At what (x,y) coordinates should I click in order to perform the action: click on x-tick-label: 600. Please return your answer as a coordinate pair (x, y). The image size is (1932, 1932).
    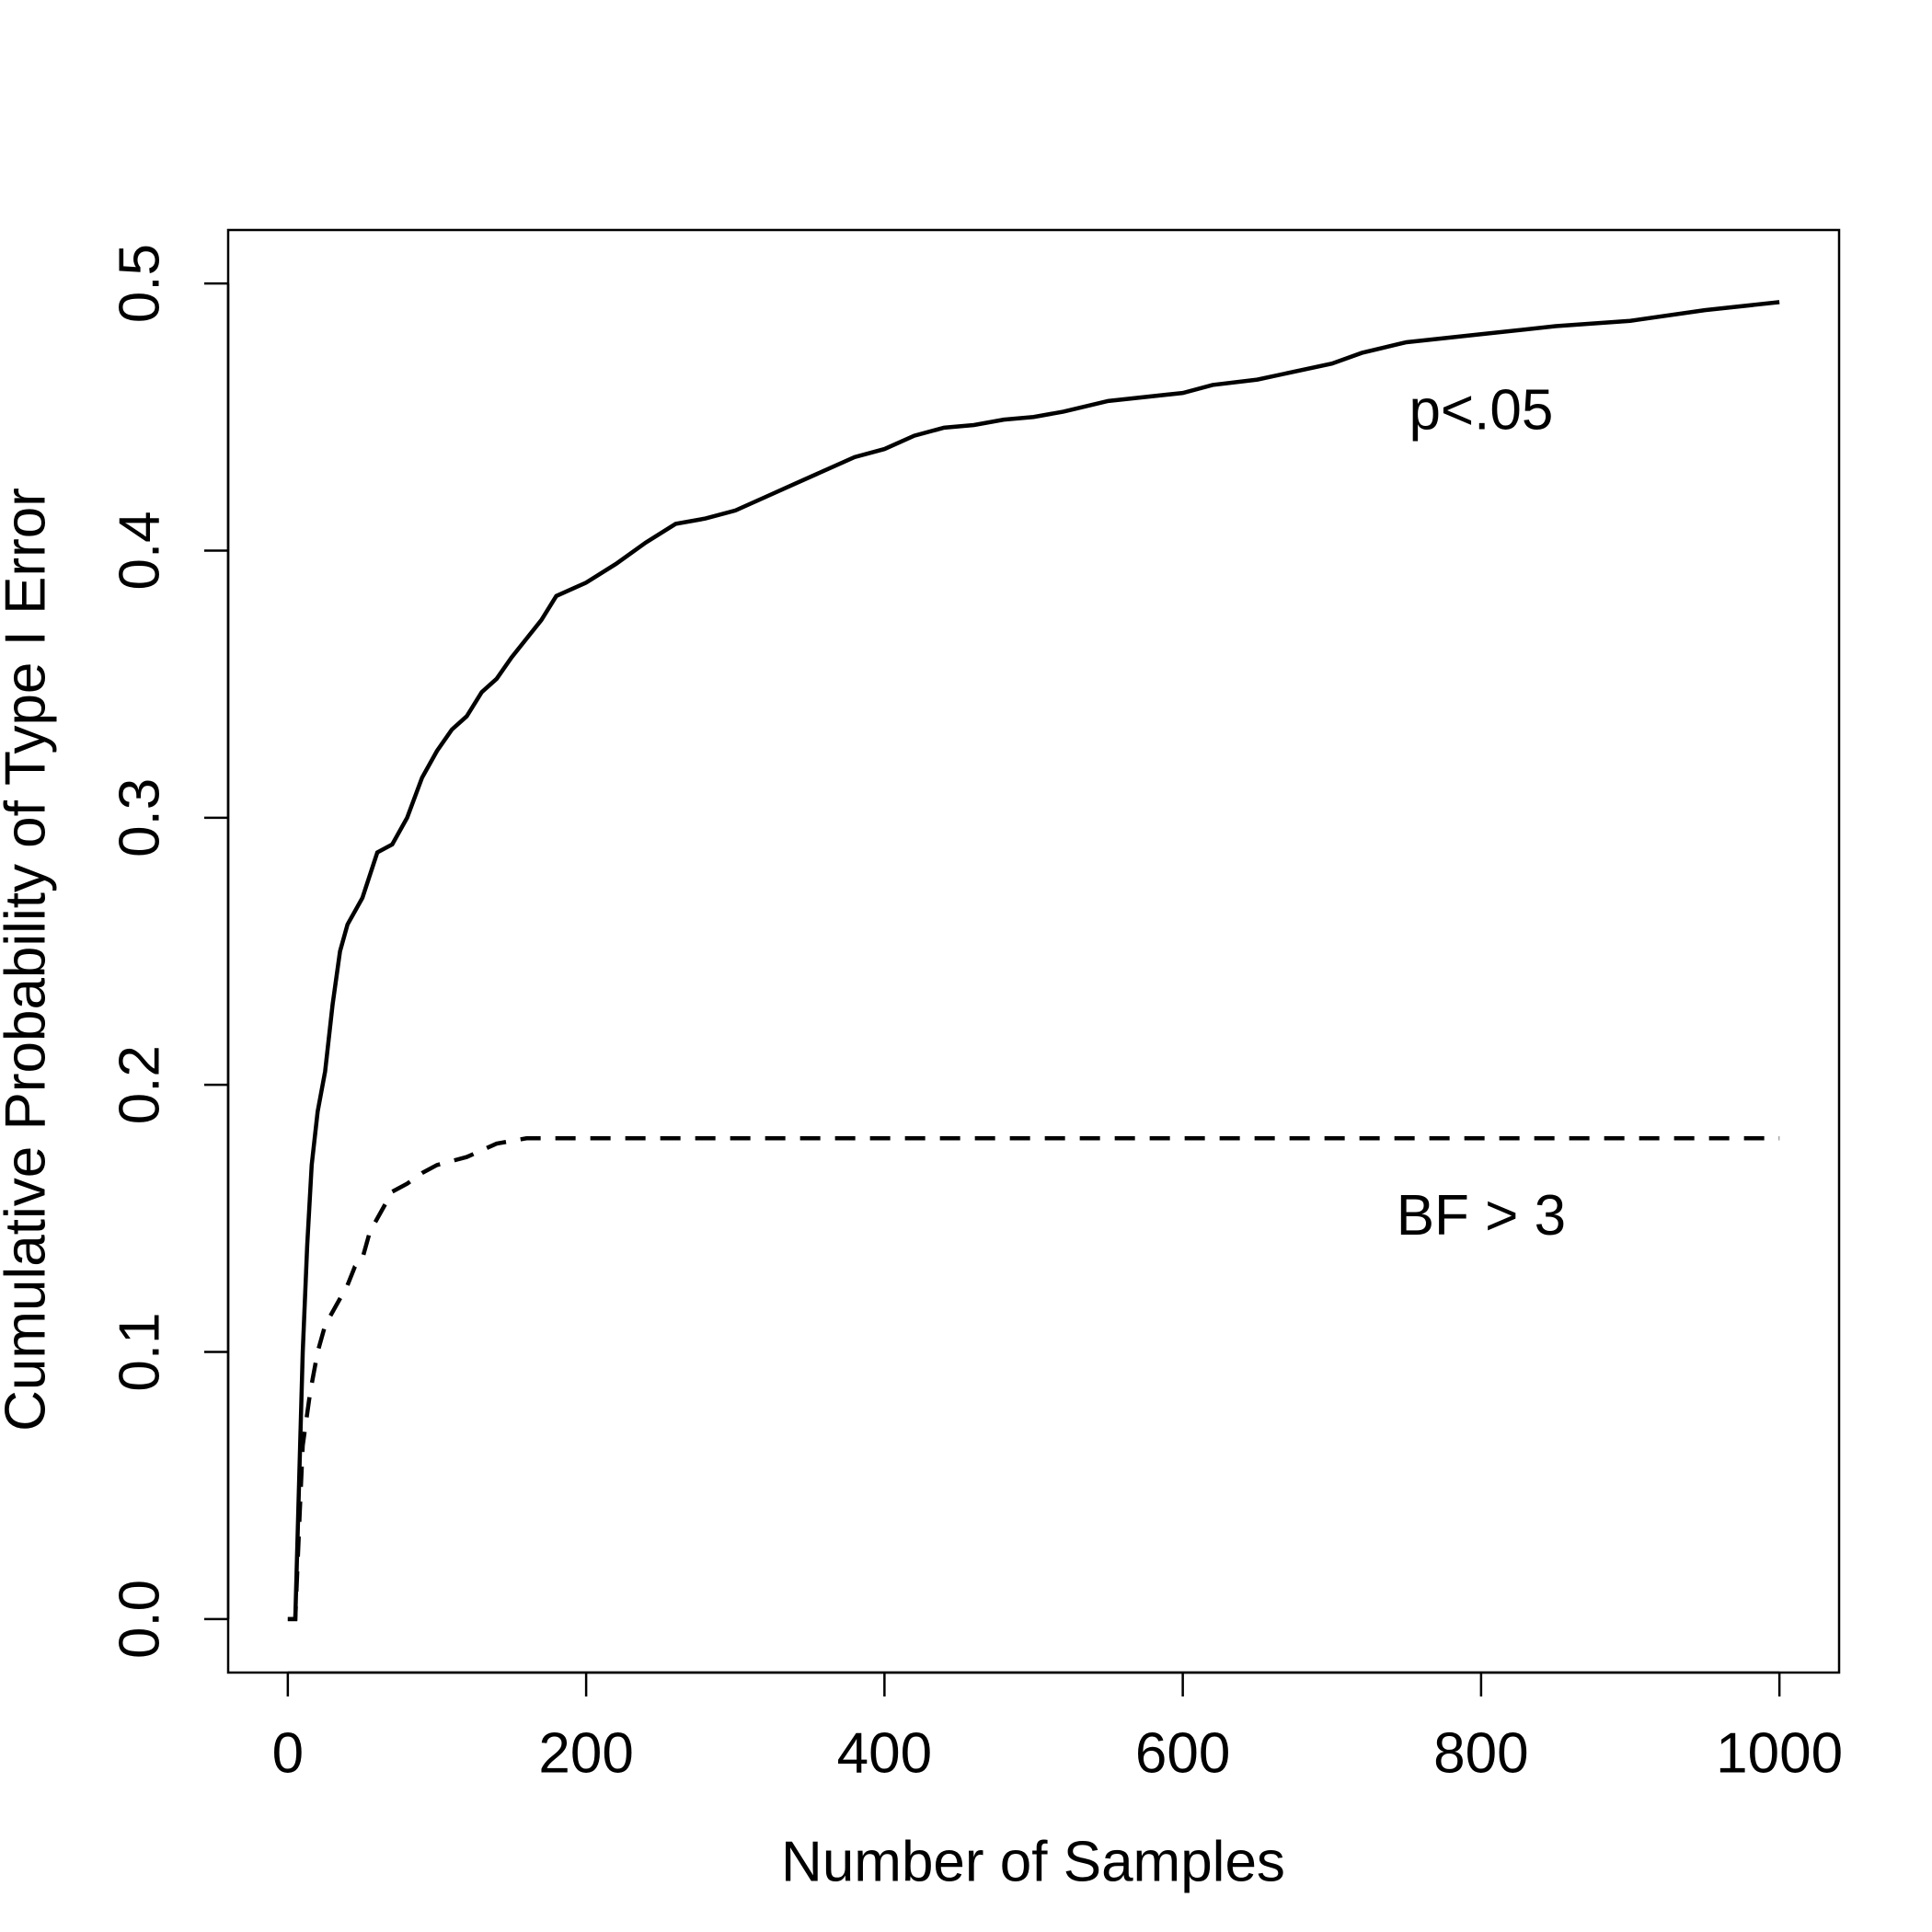
    Looking at the image, I should click on (1182, 1753).